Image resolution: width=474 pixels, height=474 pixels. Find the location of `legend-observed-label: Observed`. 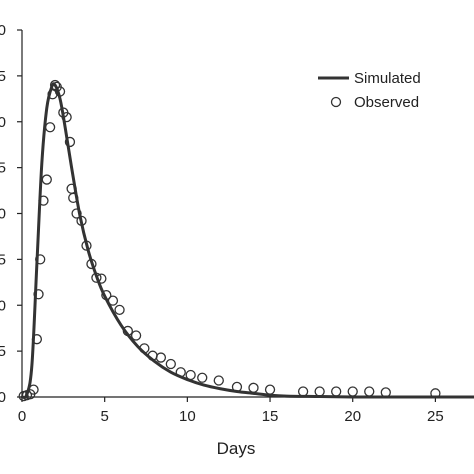

legend-observed-label: Observed is located at coordinates (386, 102).